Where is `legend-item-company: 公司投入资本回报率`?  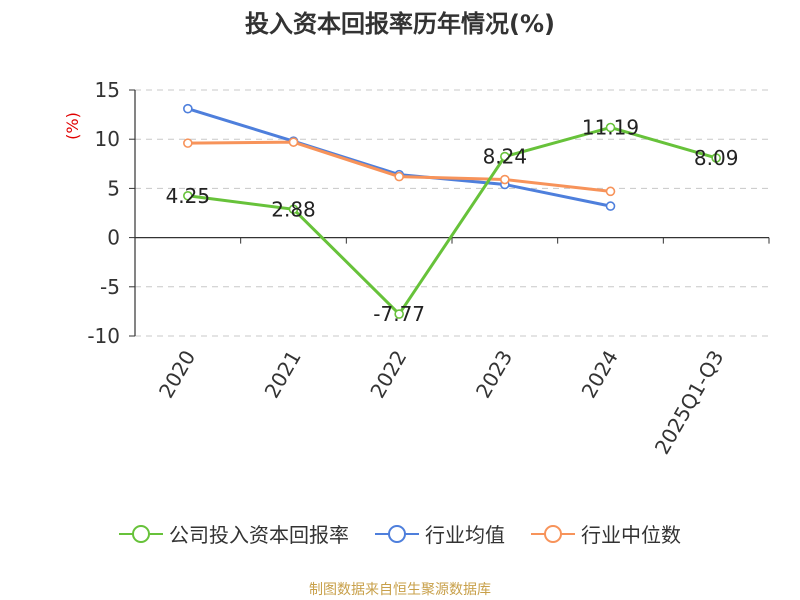 legend-item-company: 公司投入资本回报率 is located at coordinates (234, 533).